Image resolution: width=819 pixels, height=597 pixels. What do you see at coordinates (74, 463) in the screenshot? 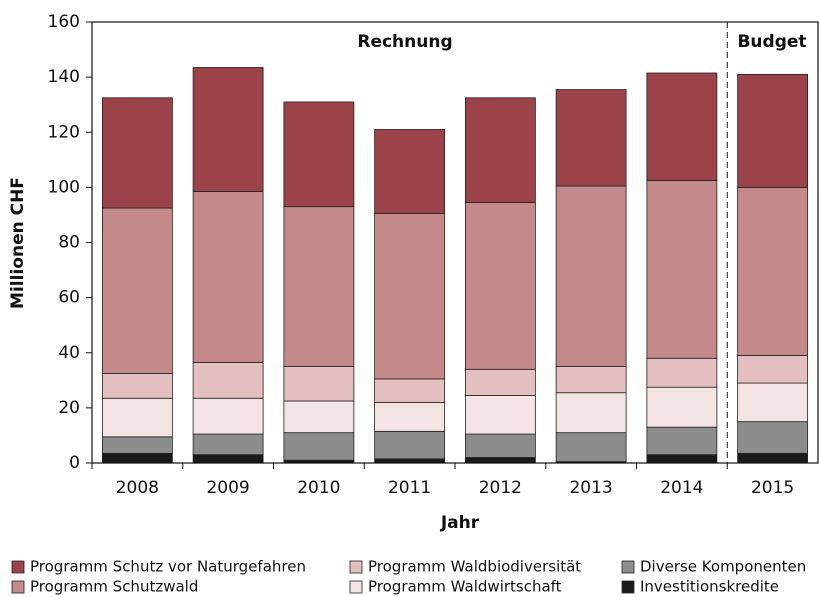
I see `y-tick-label: 0` at bounding box center [74, 463].